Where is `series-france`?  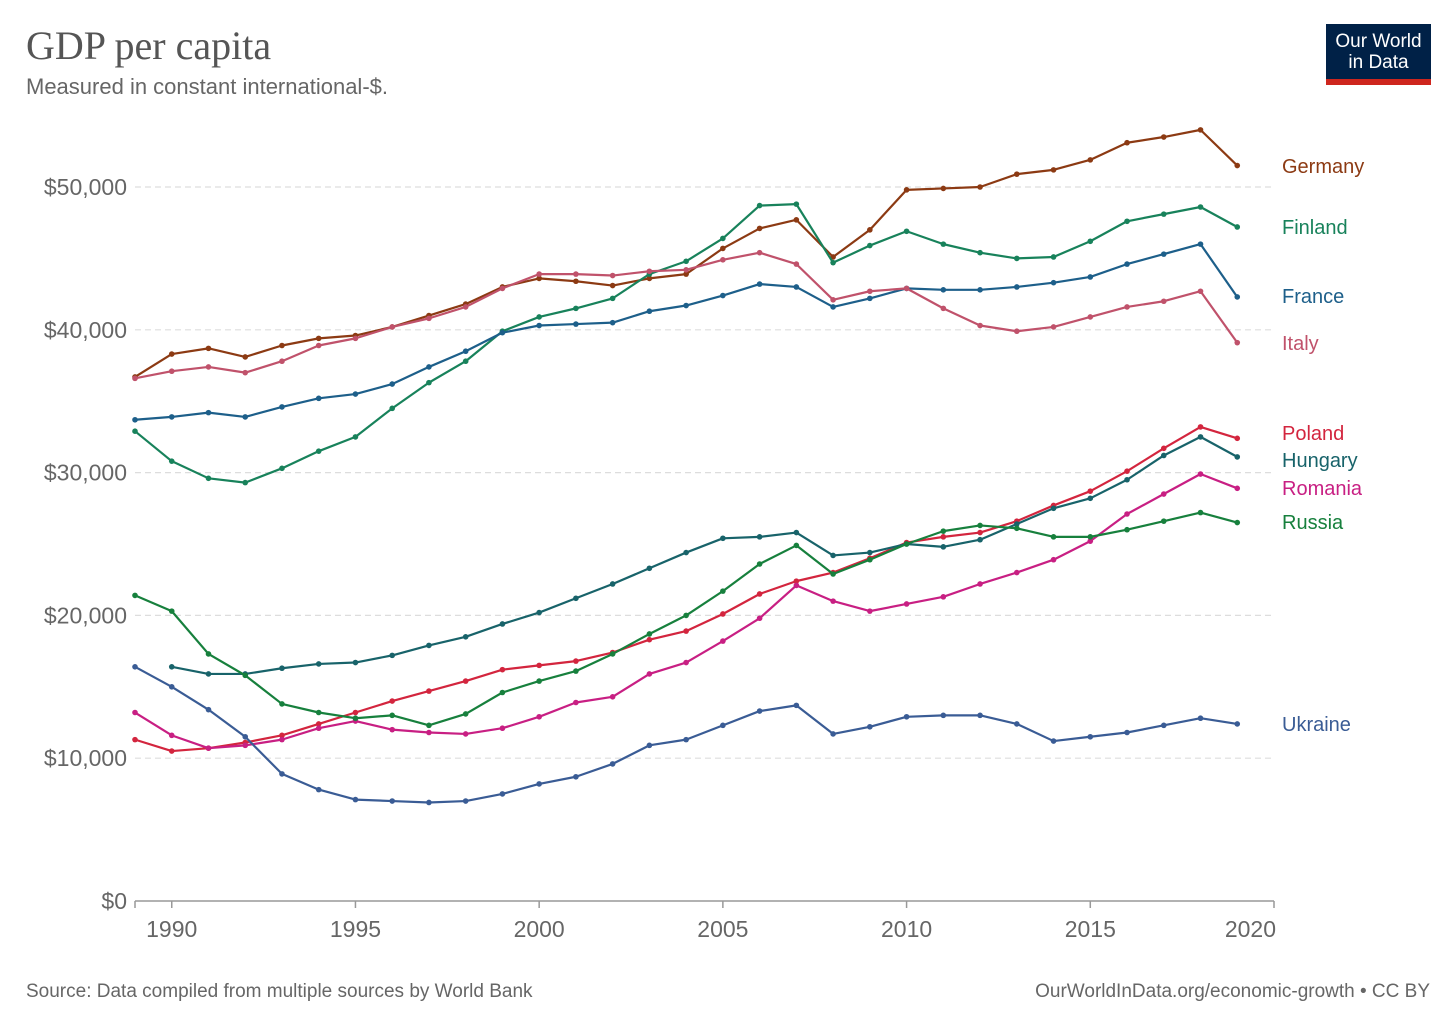 series-france is located at coordinates (686, 332).